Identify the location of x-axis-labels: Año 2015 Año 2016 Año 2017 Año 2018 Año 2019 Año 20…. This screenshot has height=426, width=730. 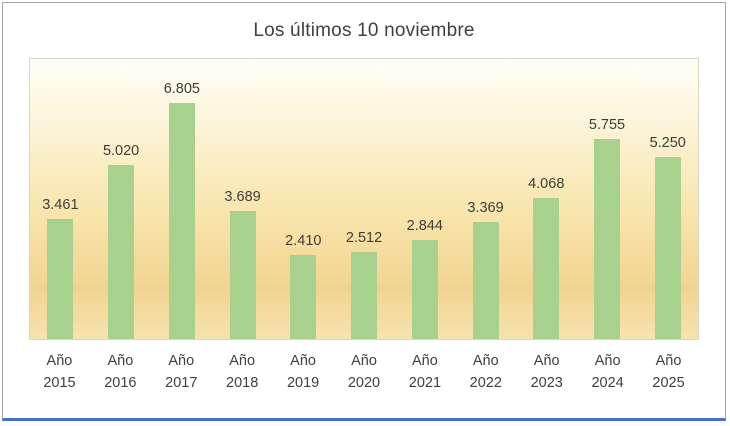
(364, 367).